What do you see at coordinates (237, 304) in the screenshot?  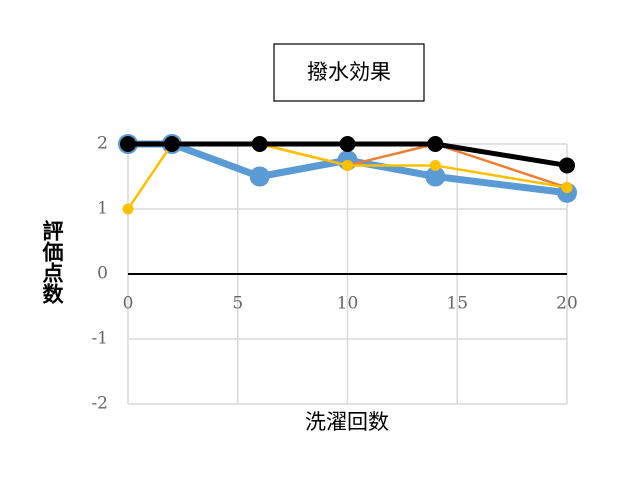 I see `x-tick-label: 5` at bounding box center [237, 304].